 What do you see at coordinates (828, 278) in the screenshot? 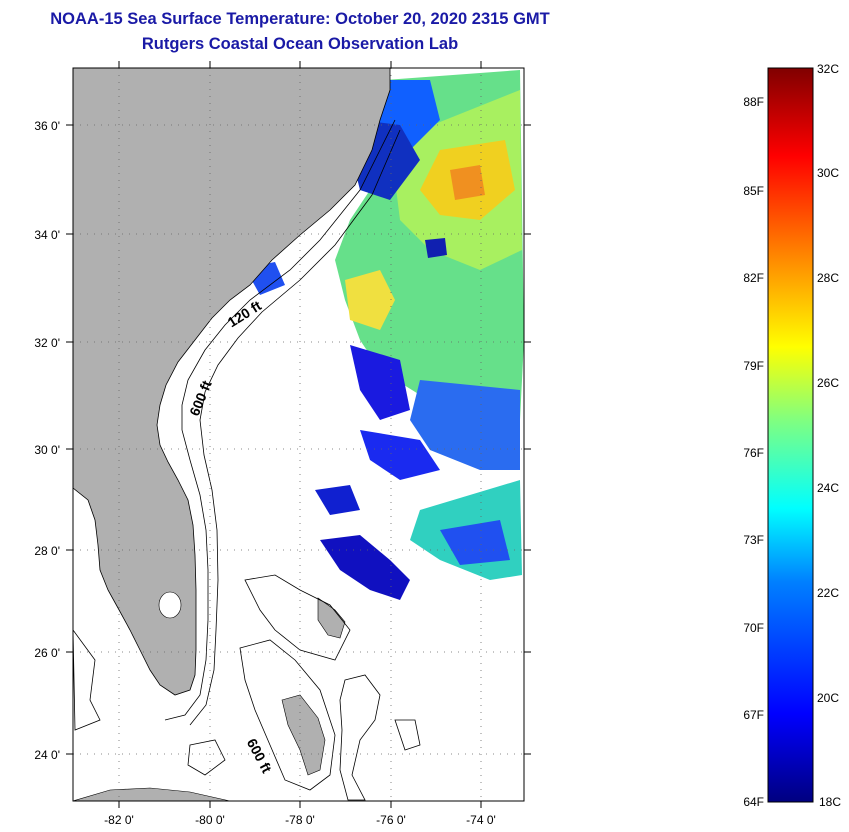
I see `svg-text: 28C` at bounding box center [828, 278].